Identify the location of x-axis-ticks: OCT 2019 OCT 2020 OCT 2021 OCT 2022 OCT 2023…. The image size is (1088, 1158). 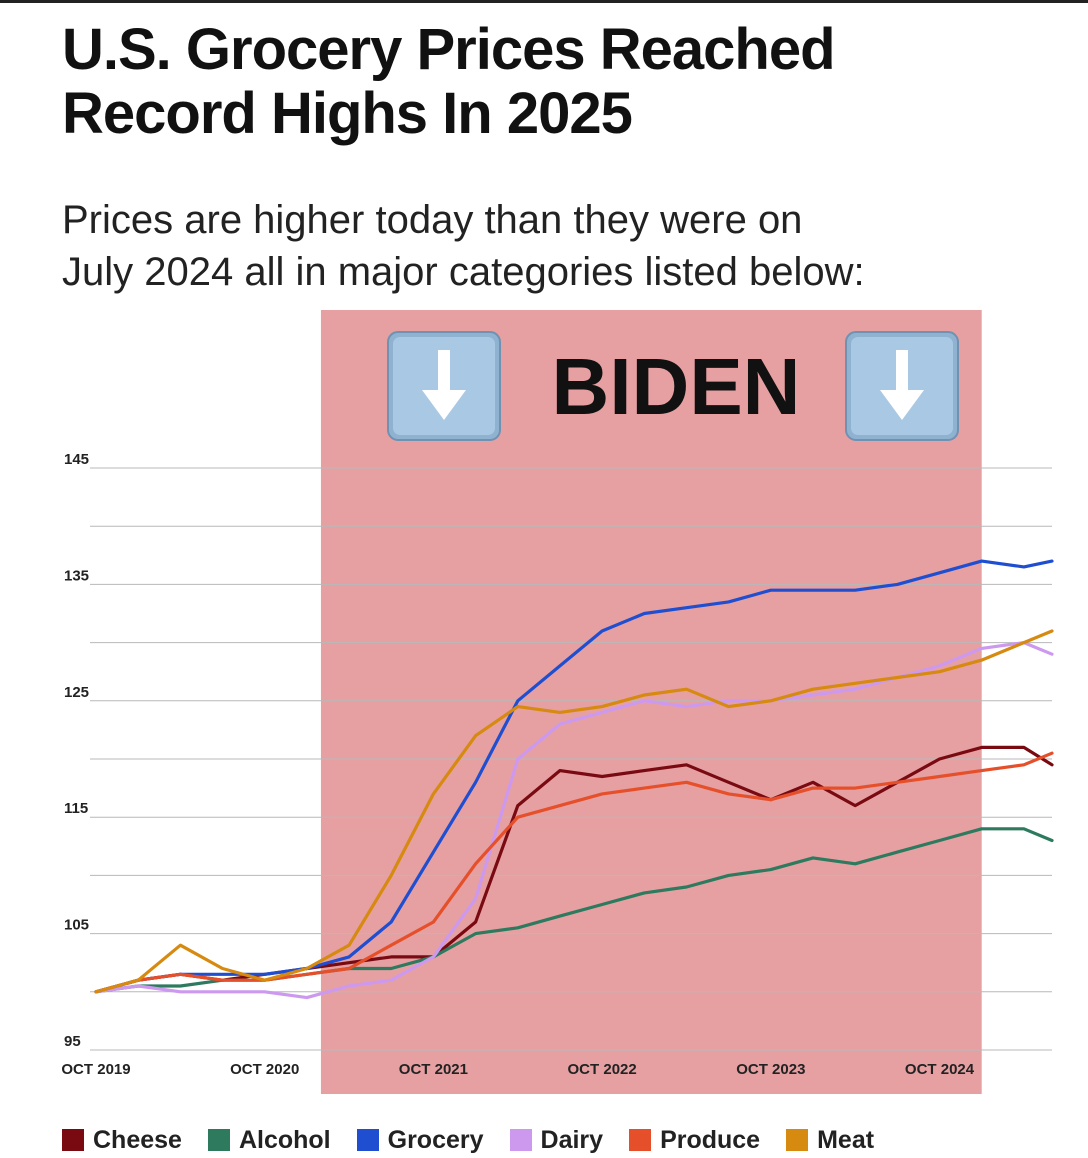
(517, 1069).